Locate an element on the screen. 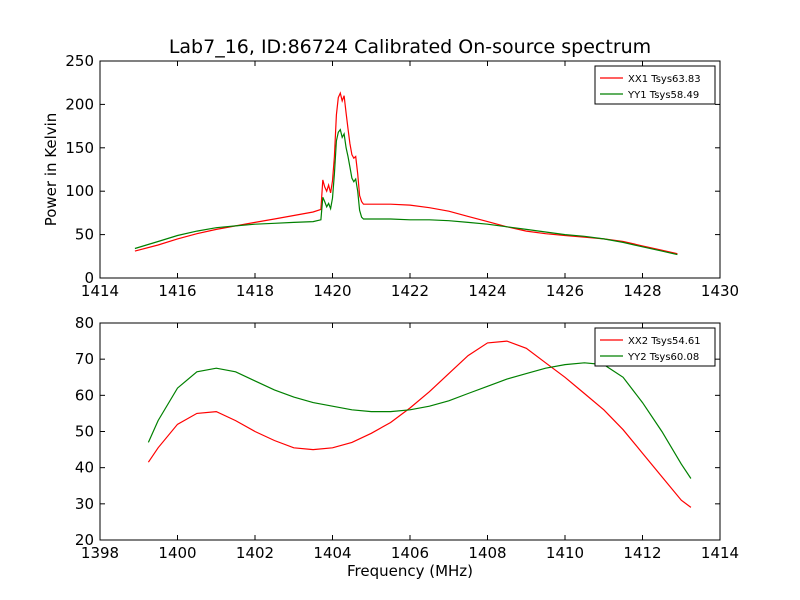 Image resolution: width=800 pixels, height=600 pixels. x-tick-label: 1424 is located at coordinates (487, 291).